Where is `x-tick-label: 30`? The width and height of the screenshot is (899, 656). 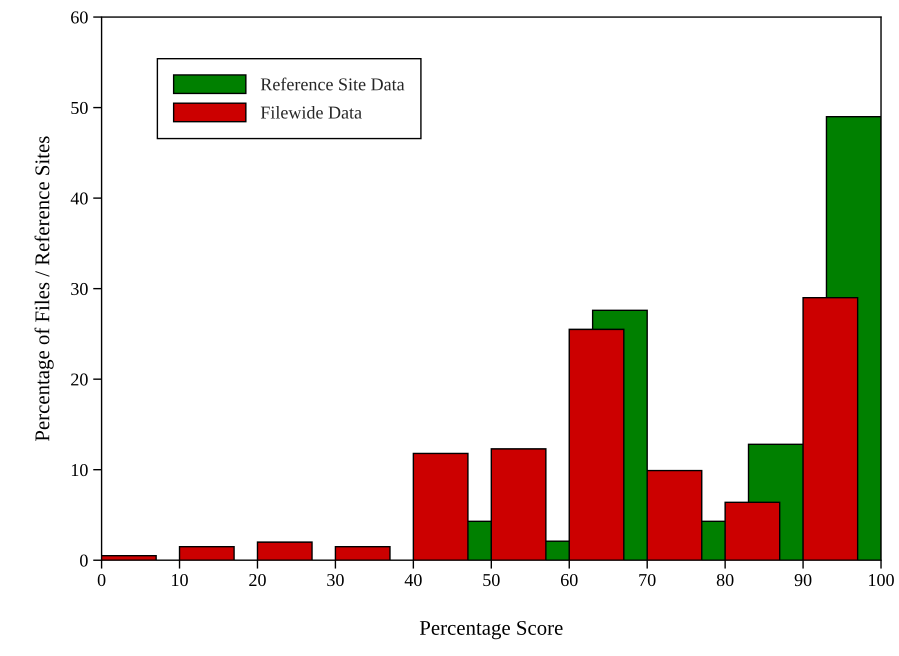 x-tick-label: 30 is located at coordinates (335, 580).